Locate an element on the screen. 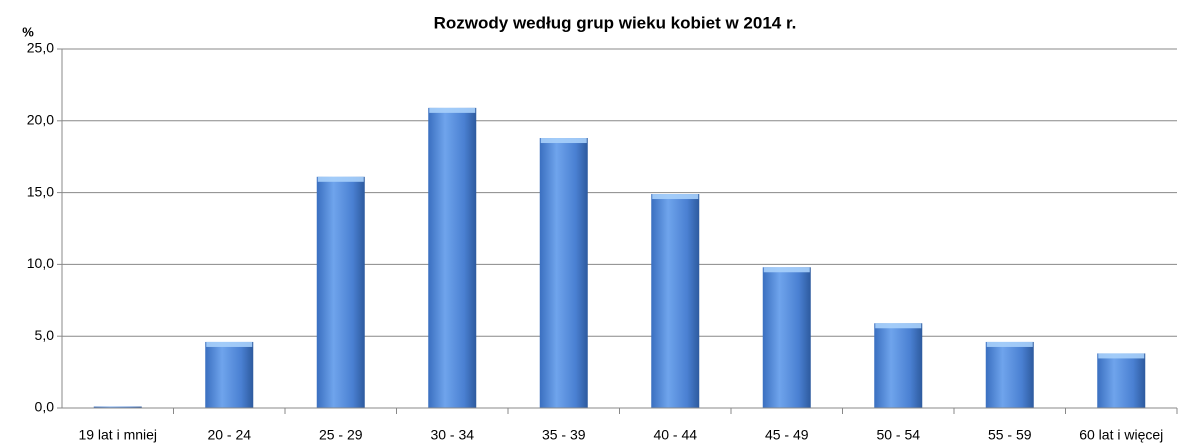 Image resolution: width=1187 pixels, height=443 pixels. x-tick-label: 30 - 34 is located at coordinates (452, 435).